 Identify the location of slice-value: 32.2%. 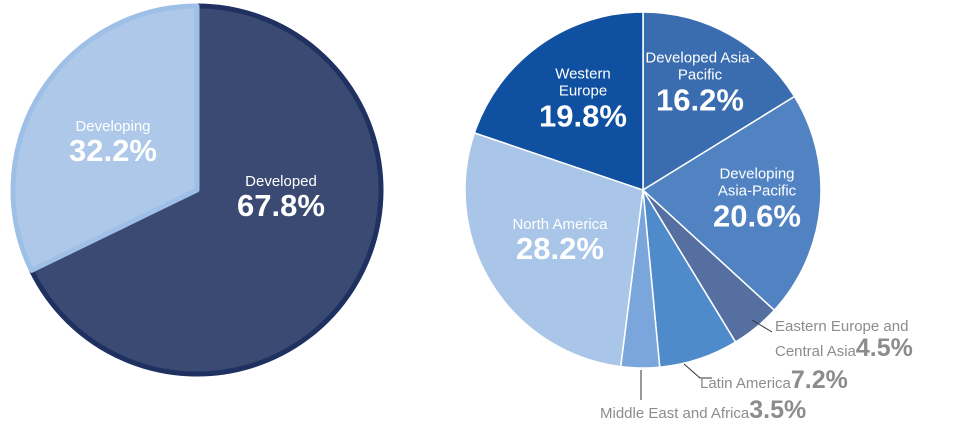
(113, 151).